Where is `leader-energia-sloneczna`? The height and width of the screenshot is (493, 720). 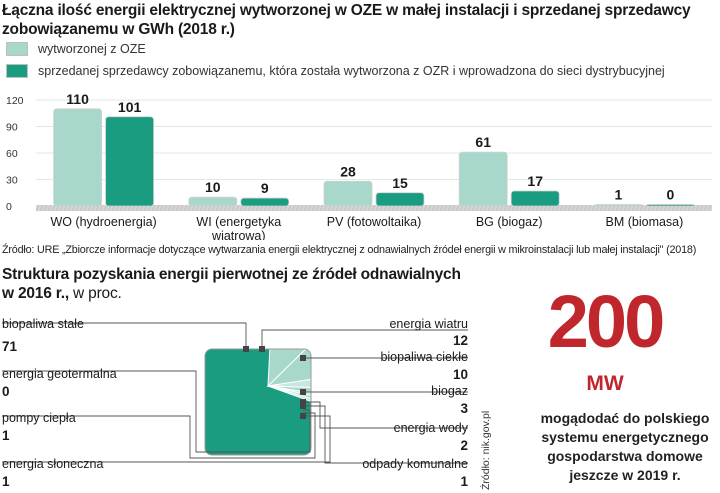 leader-energia-sloneczna is located at coordinates (166, 439).